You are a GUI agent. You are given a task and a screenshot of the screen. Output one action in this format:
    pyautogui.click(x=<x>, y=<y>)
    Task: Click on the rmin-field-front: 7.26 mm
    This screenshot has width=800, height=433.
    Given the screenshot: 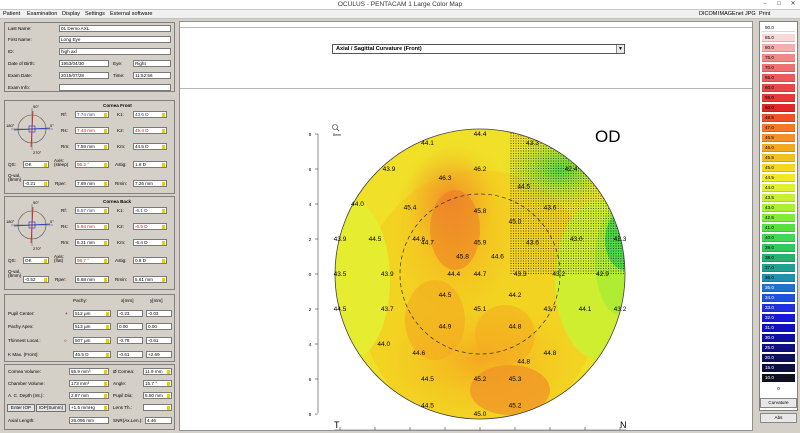 What is the action you would take?
    pyautogui.click(x=150, y=183)
    